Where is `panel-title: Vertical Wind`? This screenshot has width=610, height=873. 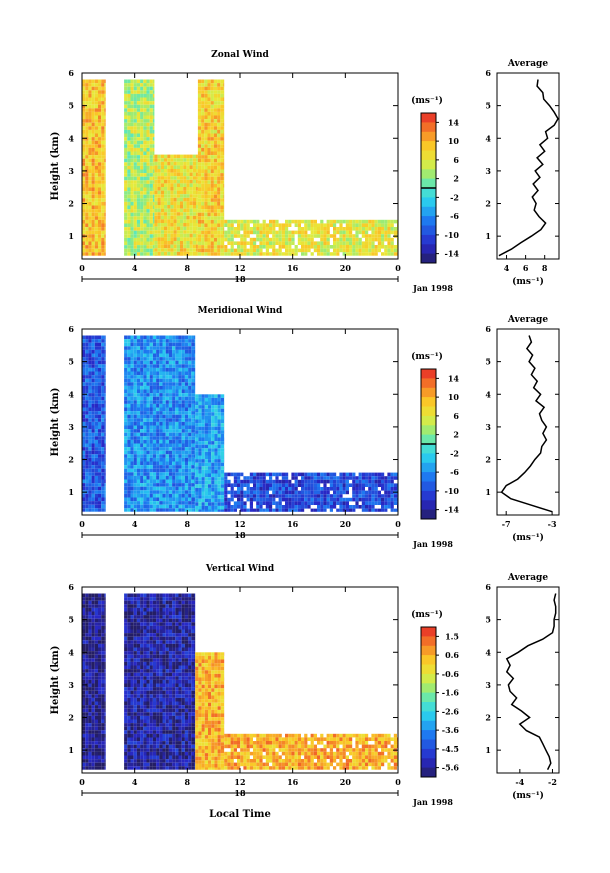 panel-title: Vertical Wind is located at coordinates (240, 569).